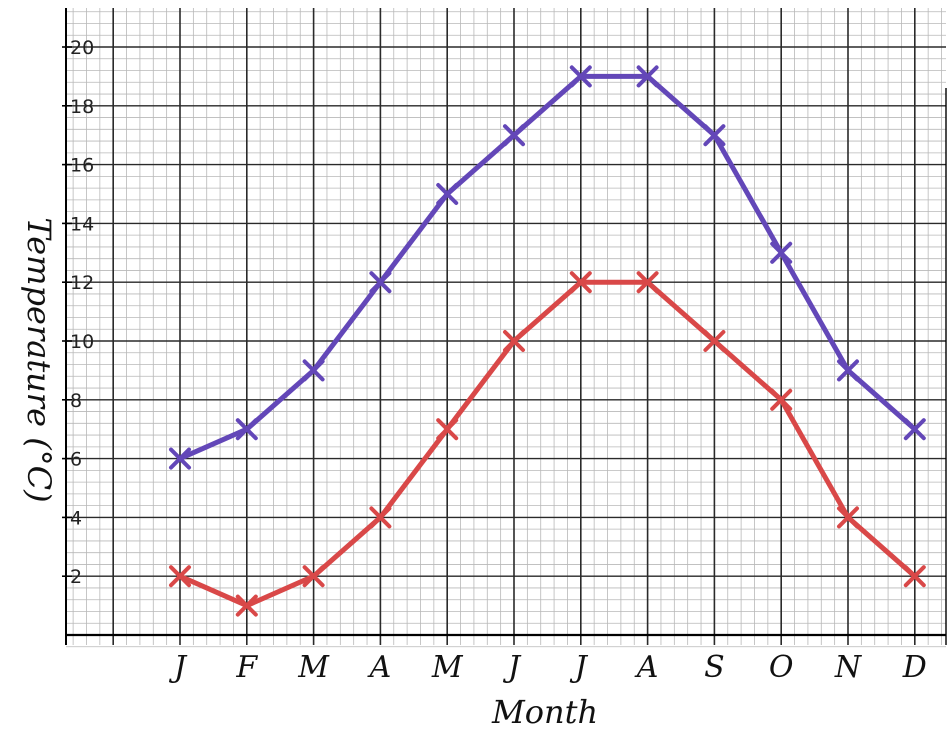  What do you see at coordinates (82, 166) in the screenshot?
I see `y-tick-label: 16` at bounding box center [82, 166].